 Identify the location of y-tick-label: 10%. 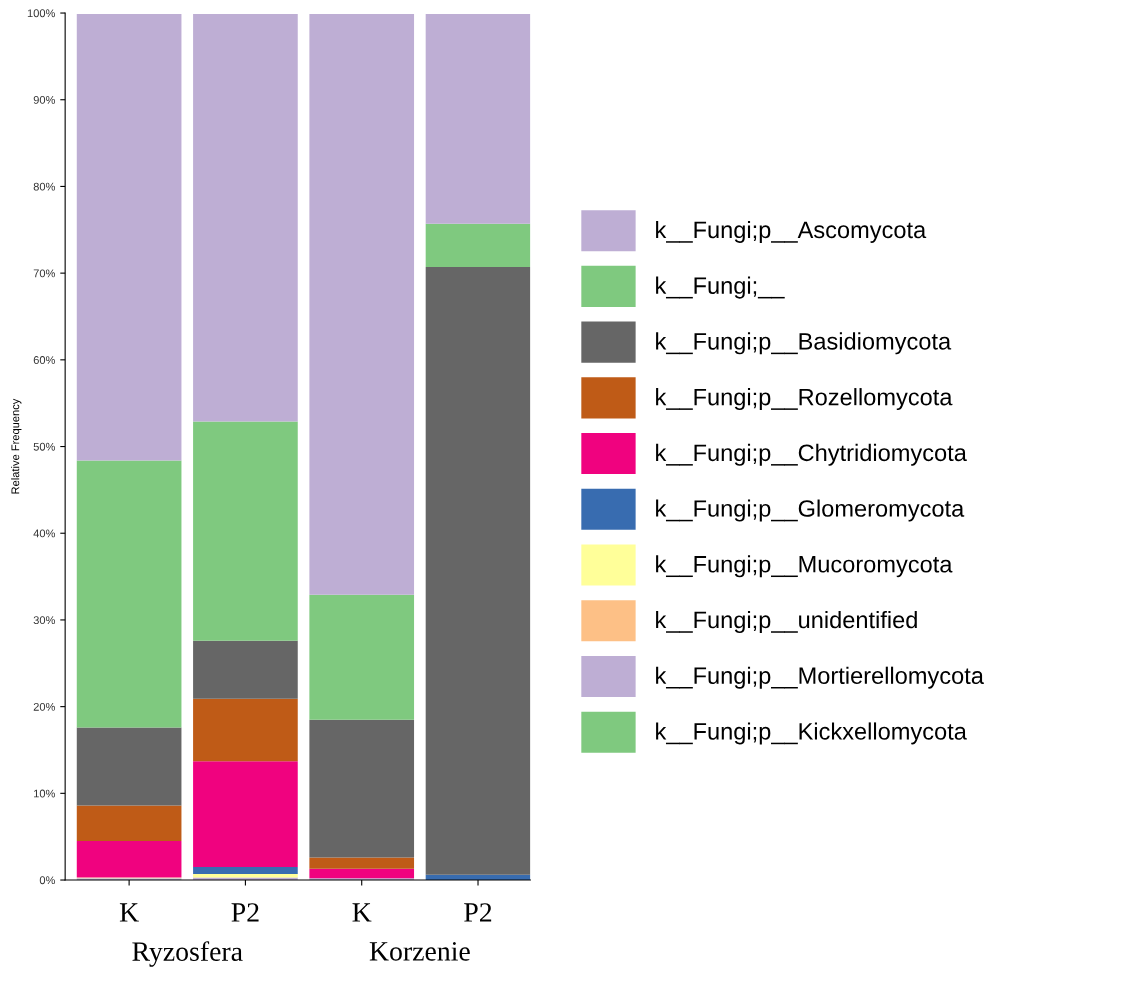
(45, 793).